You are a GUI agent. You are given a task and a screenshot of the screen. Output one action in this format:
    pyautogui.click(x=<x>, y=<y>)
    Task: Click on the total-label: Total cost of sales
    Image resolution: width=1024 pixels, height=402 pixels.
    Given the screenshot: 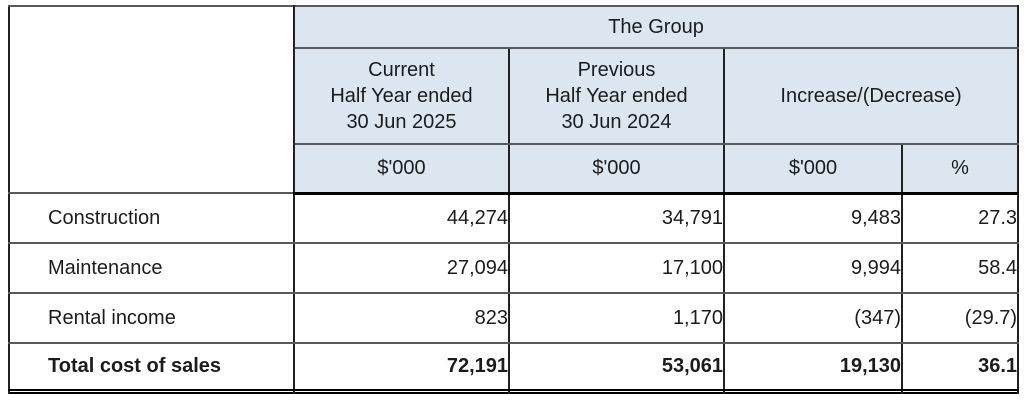 What is the action you would take?
    pyautogui.click(x=151, y=366)
    